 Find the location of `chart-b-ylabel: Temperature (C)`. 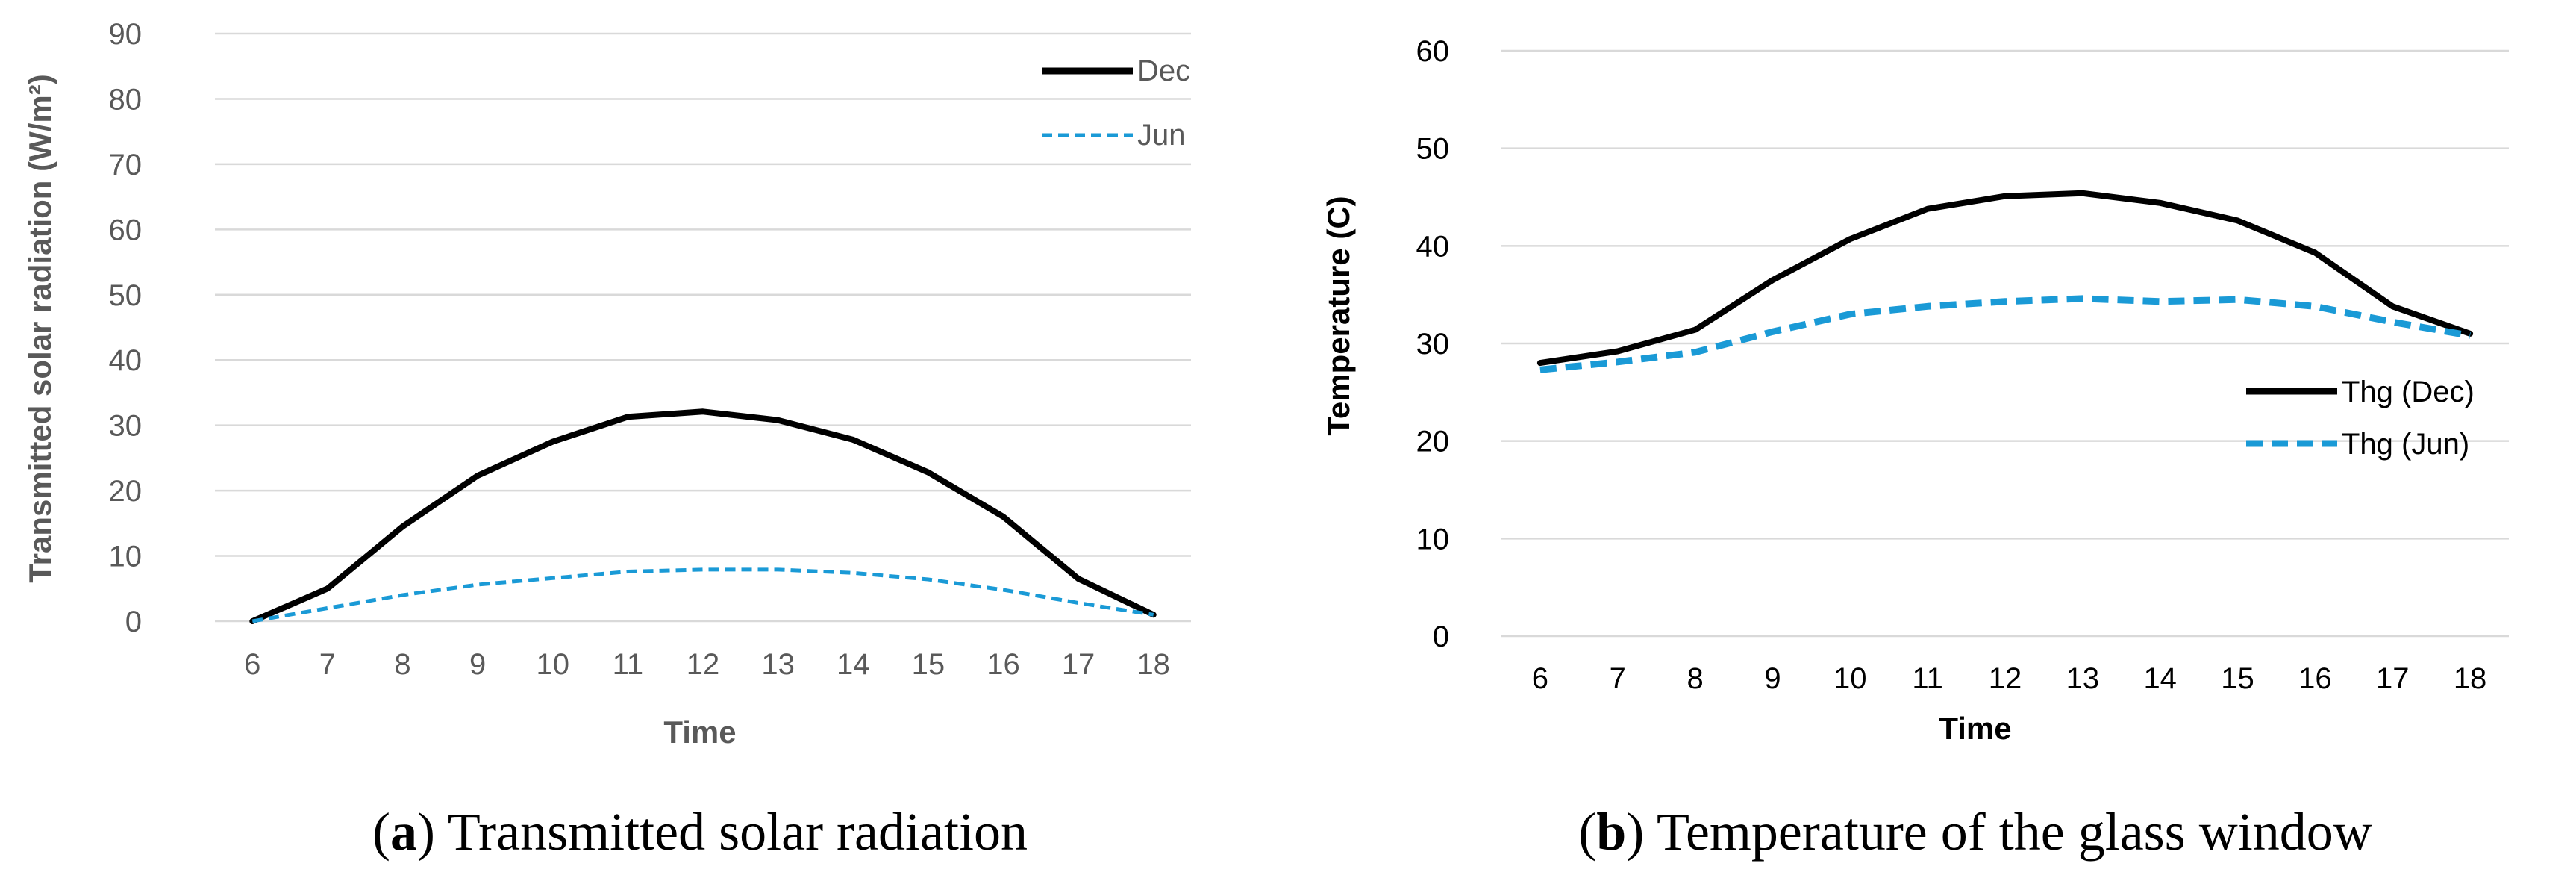

chart-b-ylabel: Temperature (C) is located at coordinates (1338, 315).